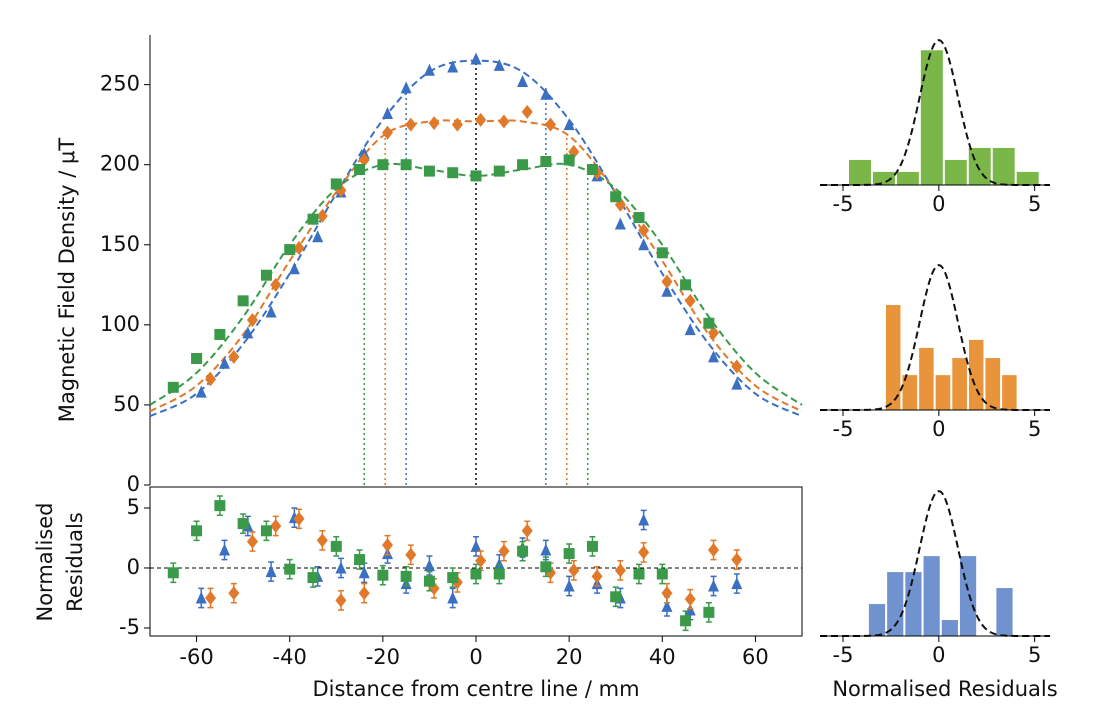  What do you see at coordinates (944, 689) in the screenshot?
I see `x-axis-label: Normalised Residuals` at bounding box center [944, 689].